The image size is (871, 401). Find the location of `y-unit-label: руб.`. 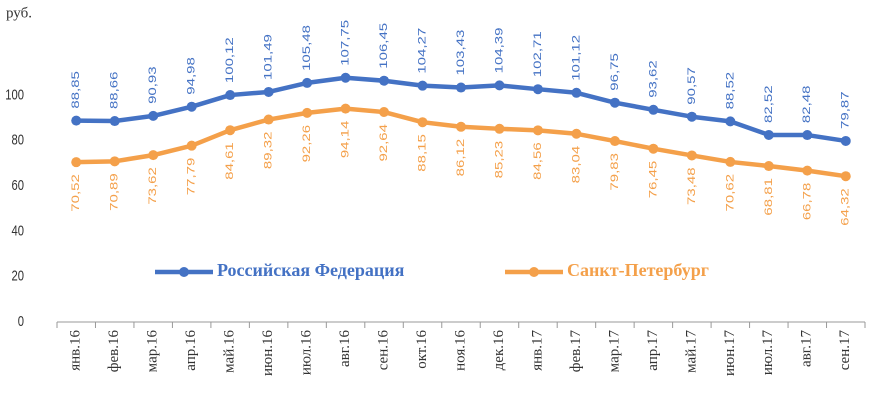

y-unit-label: руб. is located at coordinates (19, 13).